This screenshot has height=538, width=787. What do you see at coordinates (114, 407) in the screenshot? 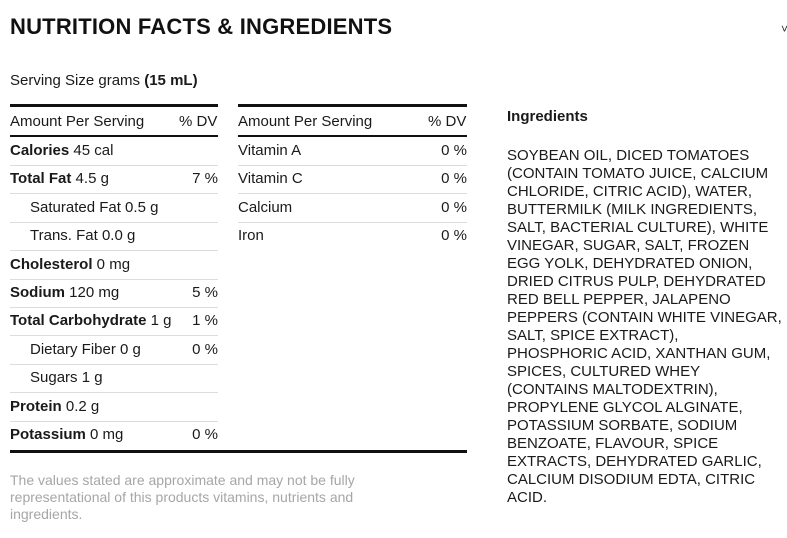
I see `nutrient-row: Protein 0.2 g` at bounding box center [114, 407].